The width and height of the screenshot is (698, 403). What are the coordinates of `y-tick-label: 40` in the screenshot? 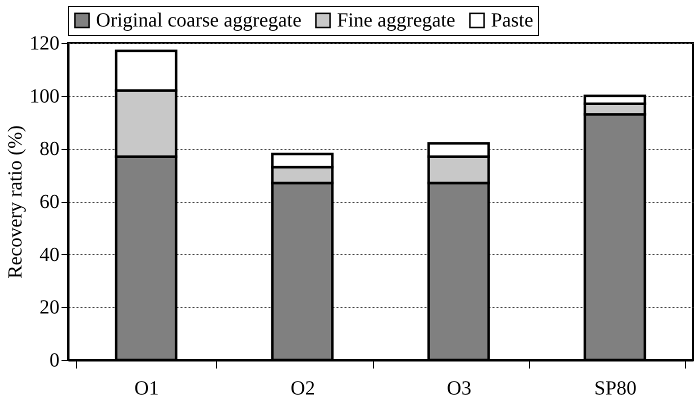 It's located at (50, 255).